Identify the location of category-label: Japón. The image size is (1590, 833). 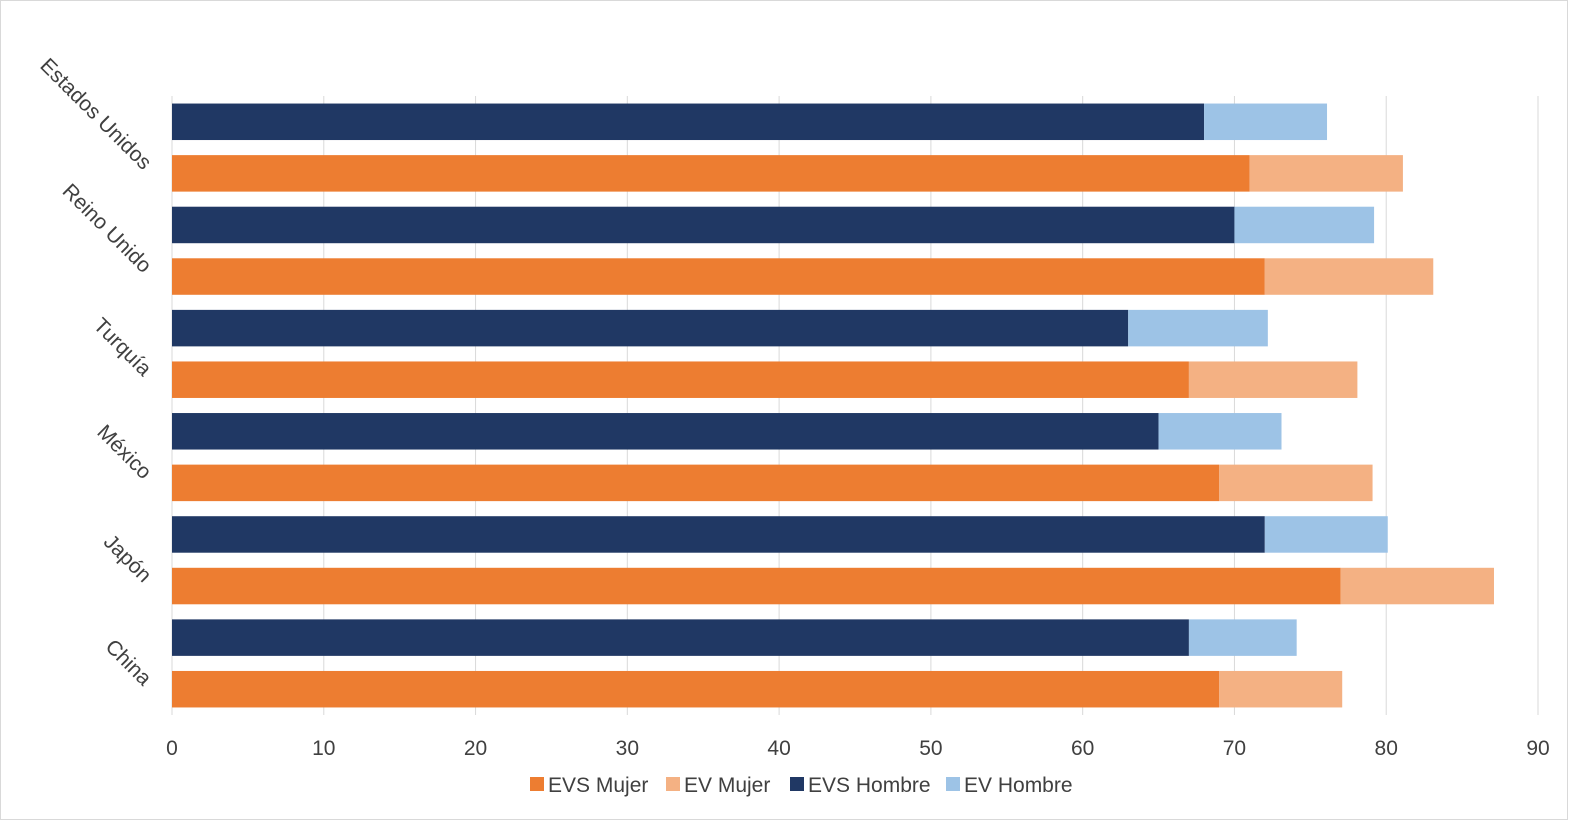
(127, 558).